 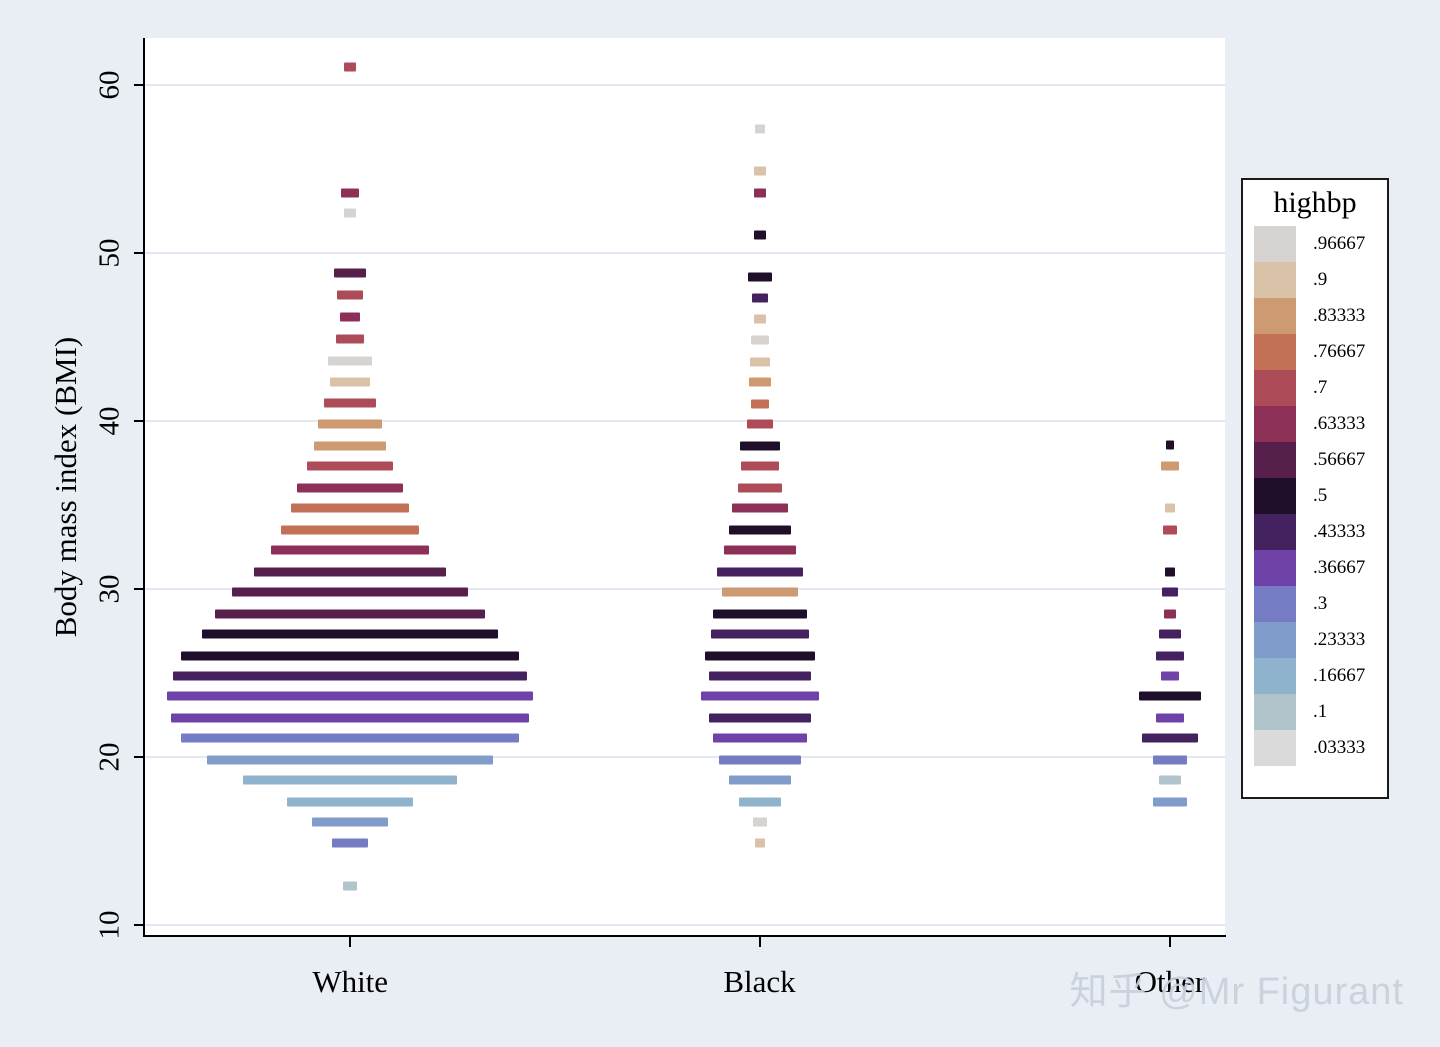 What do you see at coordinates (1339, 459) in the screenshot?
I see `legend-label: .56667` at bounding box center [1339, 459].